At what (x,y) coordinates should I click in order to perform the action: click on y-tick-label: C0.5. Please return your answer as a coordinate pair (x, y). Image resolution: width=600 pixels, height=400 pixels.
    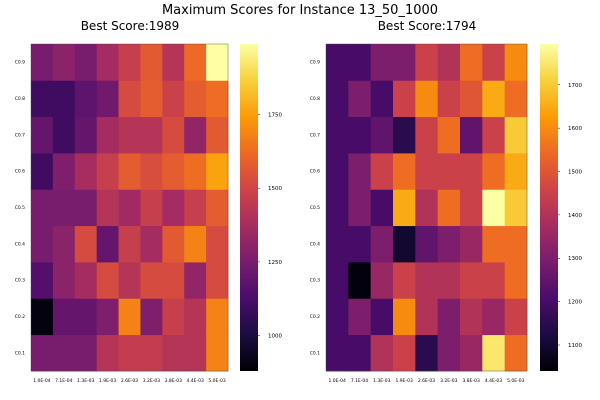
    Looking at the image, I should click on (315, 208).